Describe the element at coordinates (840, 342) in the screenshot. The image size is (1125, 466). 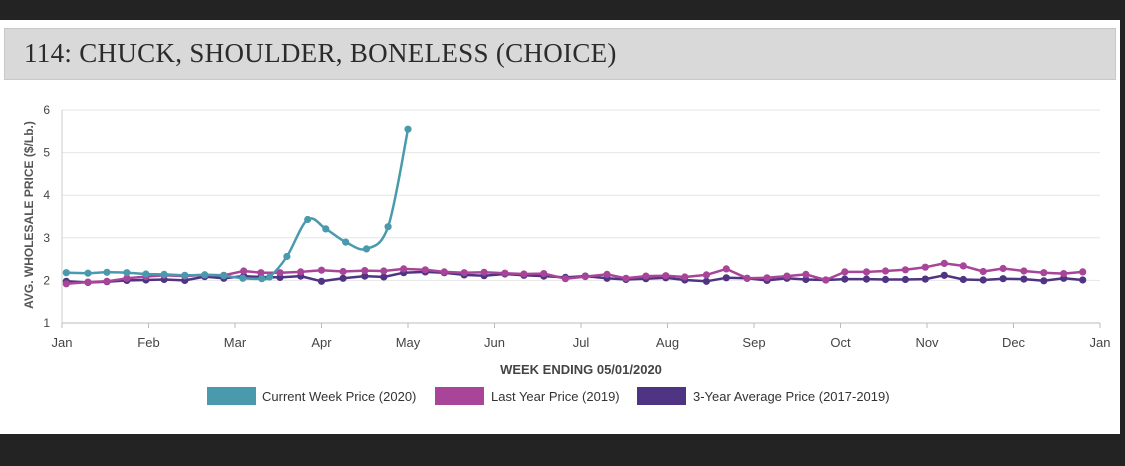
I see `x-tick-label: Oct` at that location.